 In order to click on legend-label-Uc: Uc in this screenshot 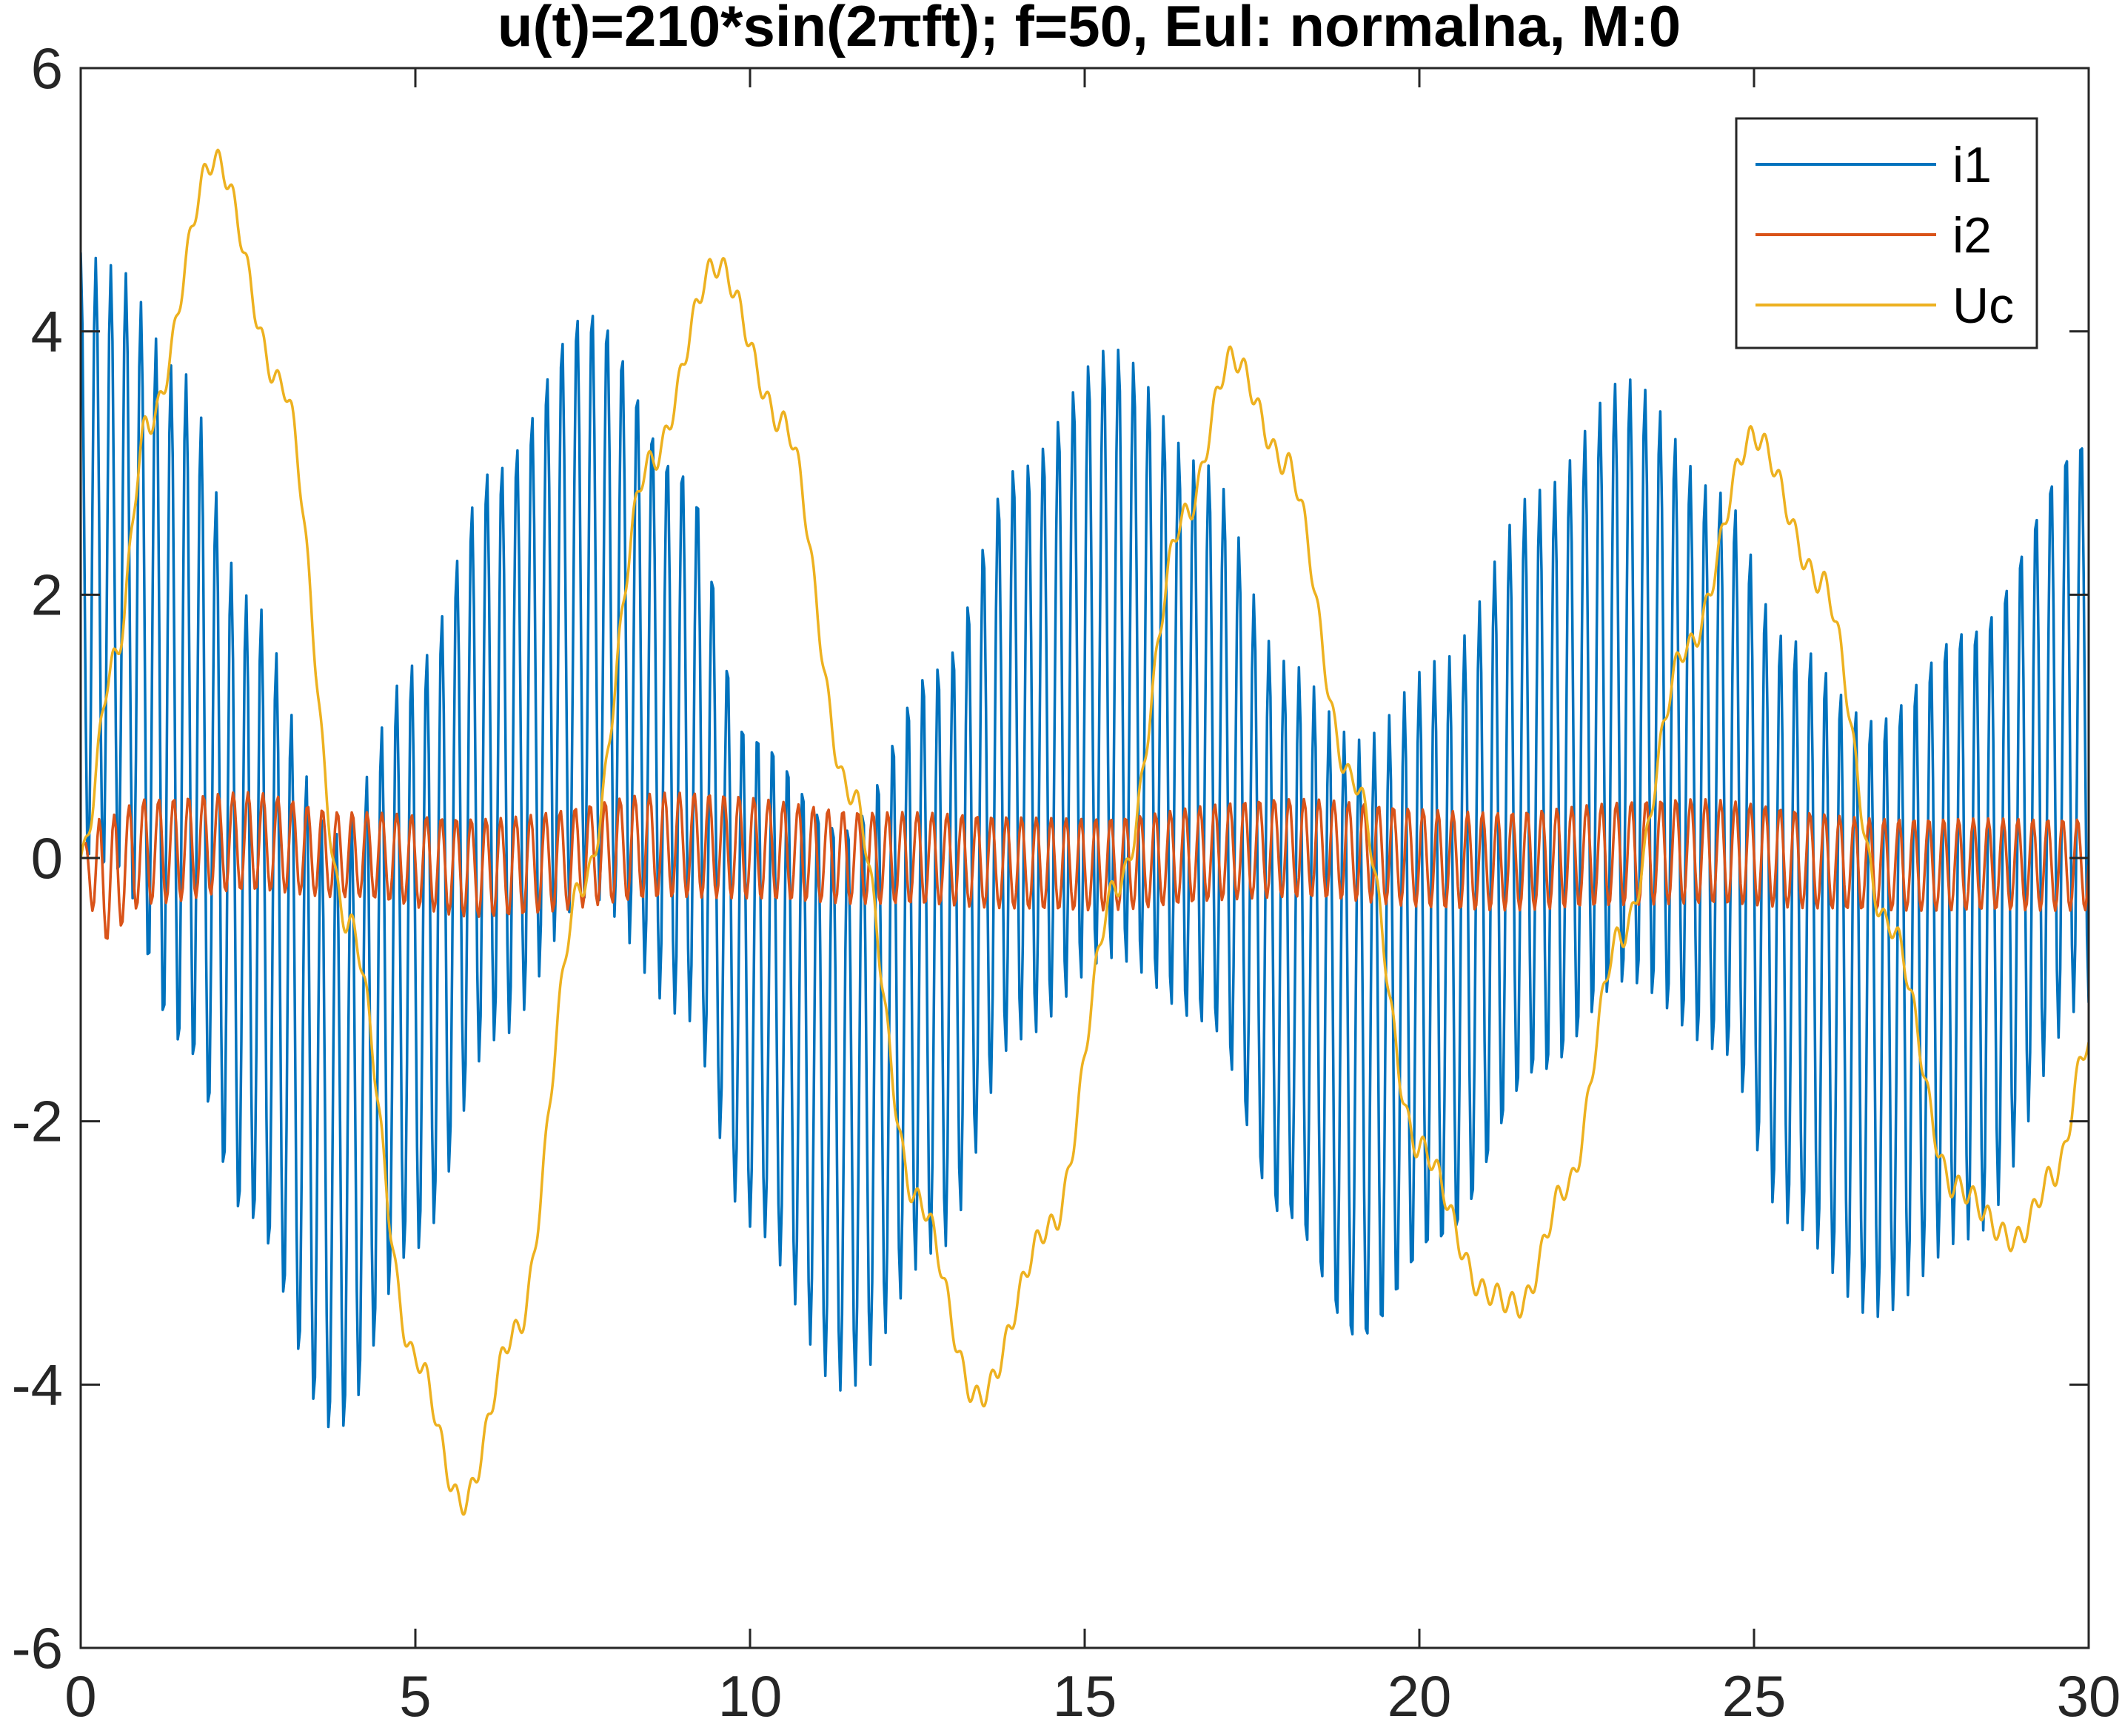, I will do `click(1983, 306)`.